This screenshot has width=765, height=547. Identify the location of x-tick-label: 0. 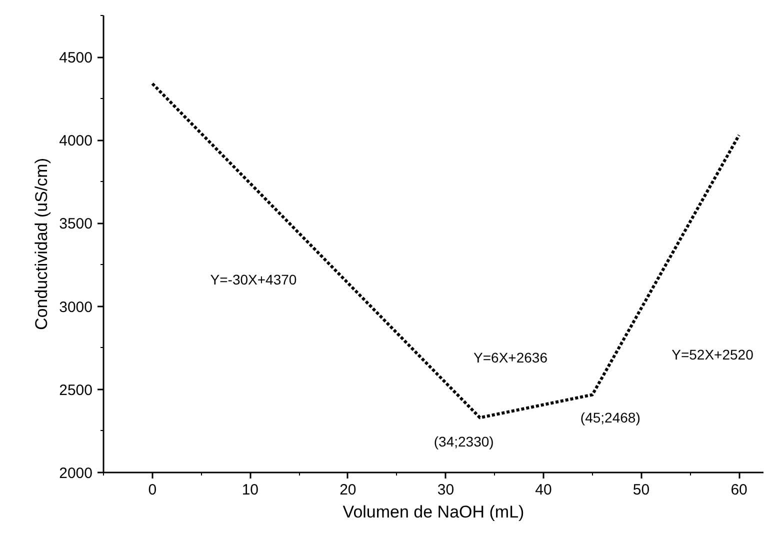
(152, 490).